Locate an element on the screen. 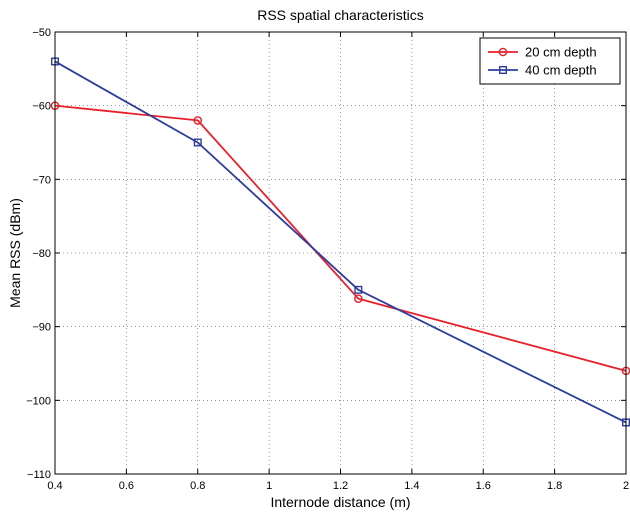 The image size is (630, 512). y-tick-label: −110 is located at coordinates (39, 475).